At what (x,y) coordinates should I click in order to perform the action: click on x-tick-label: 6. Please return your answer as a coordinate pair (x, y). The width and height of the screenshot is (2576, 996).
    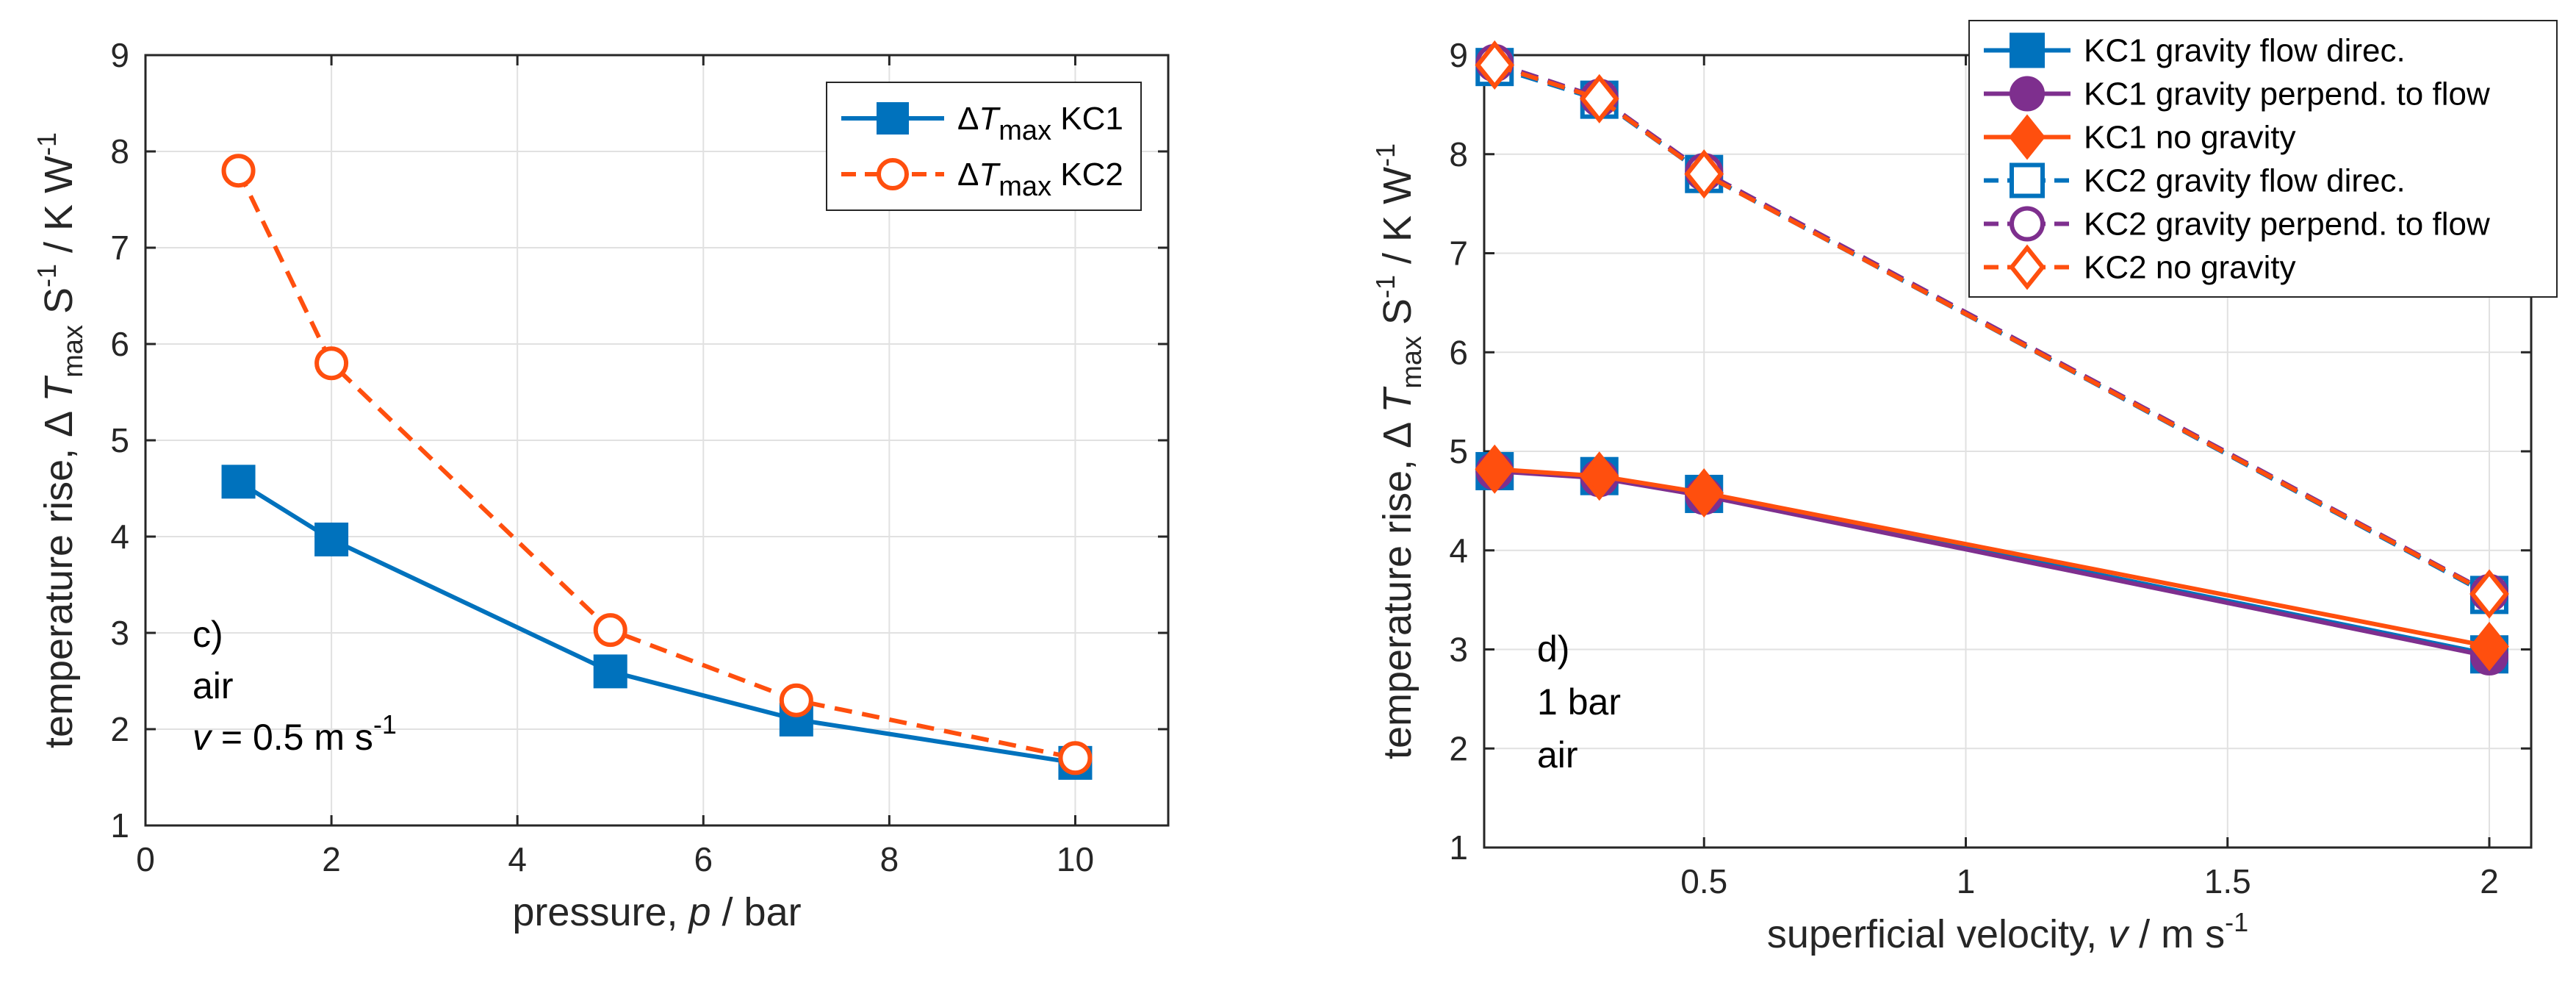
    Looking at the image, I should click on (703, 859).